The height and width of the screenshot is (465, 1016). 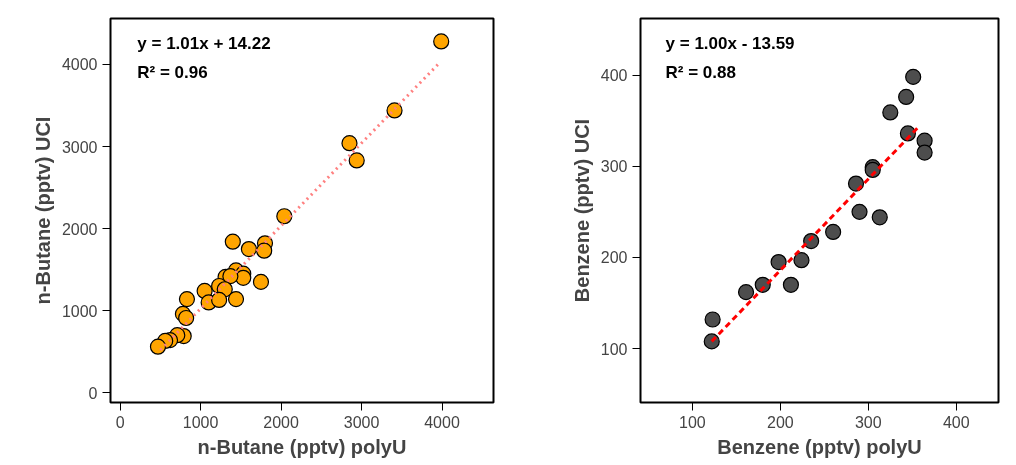 What do you see at coordinates (79, 311) in the screenshot?
I see `y-tick-label: 1000` at bounding box center [79, 311].